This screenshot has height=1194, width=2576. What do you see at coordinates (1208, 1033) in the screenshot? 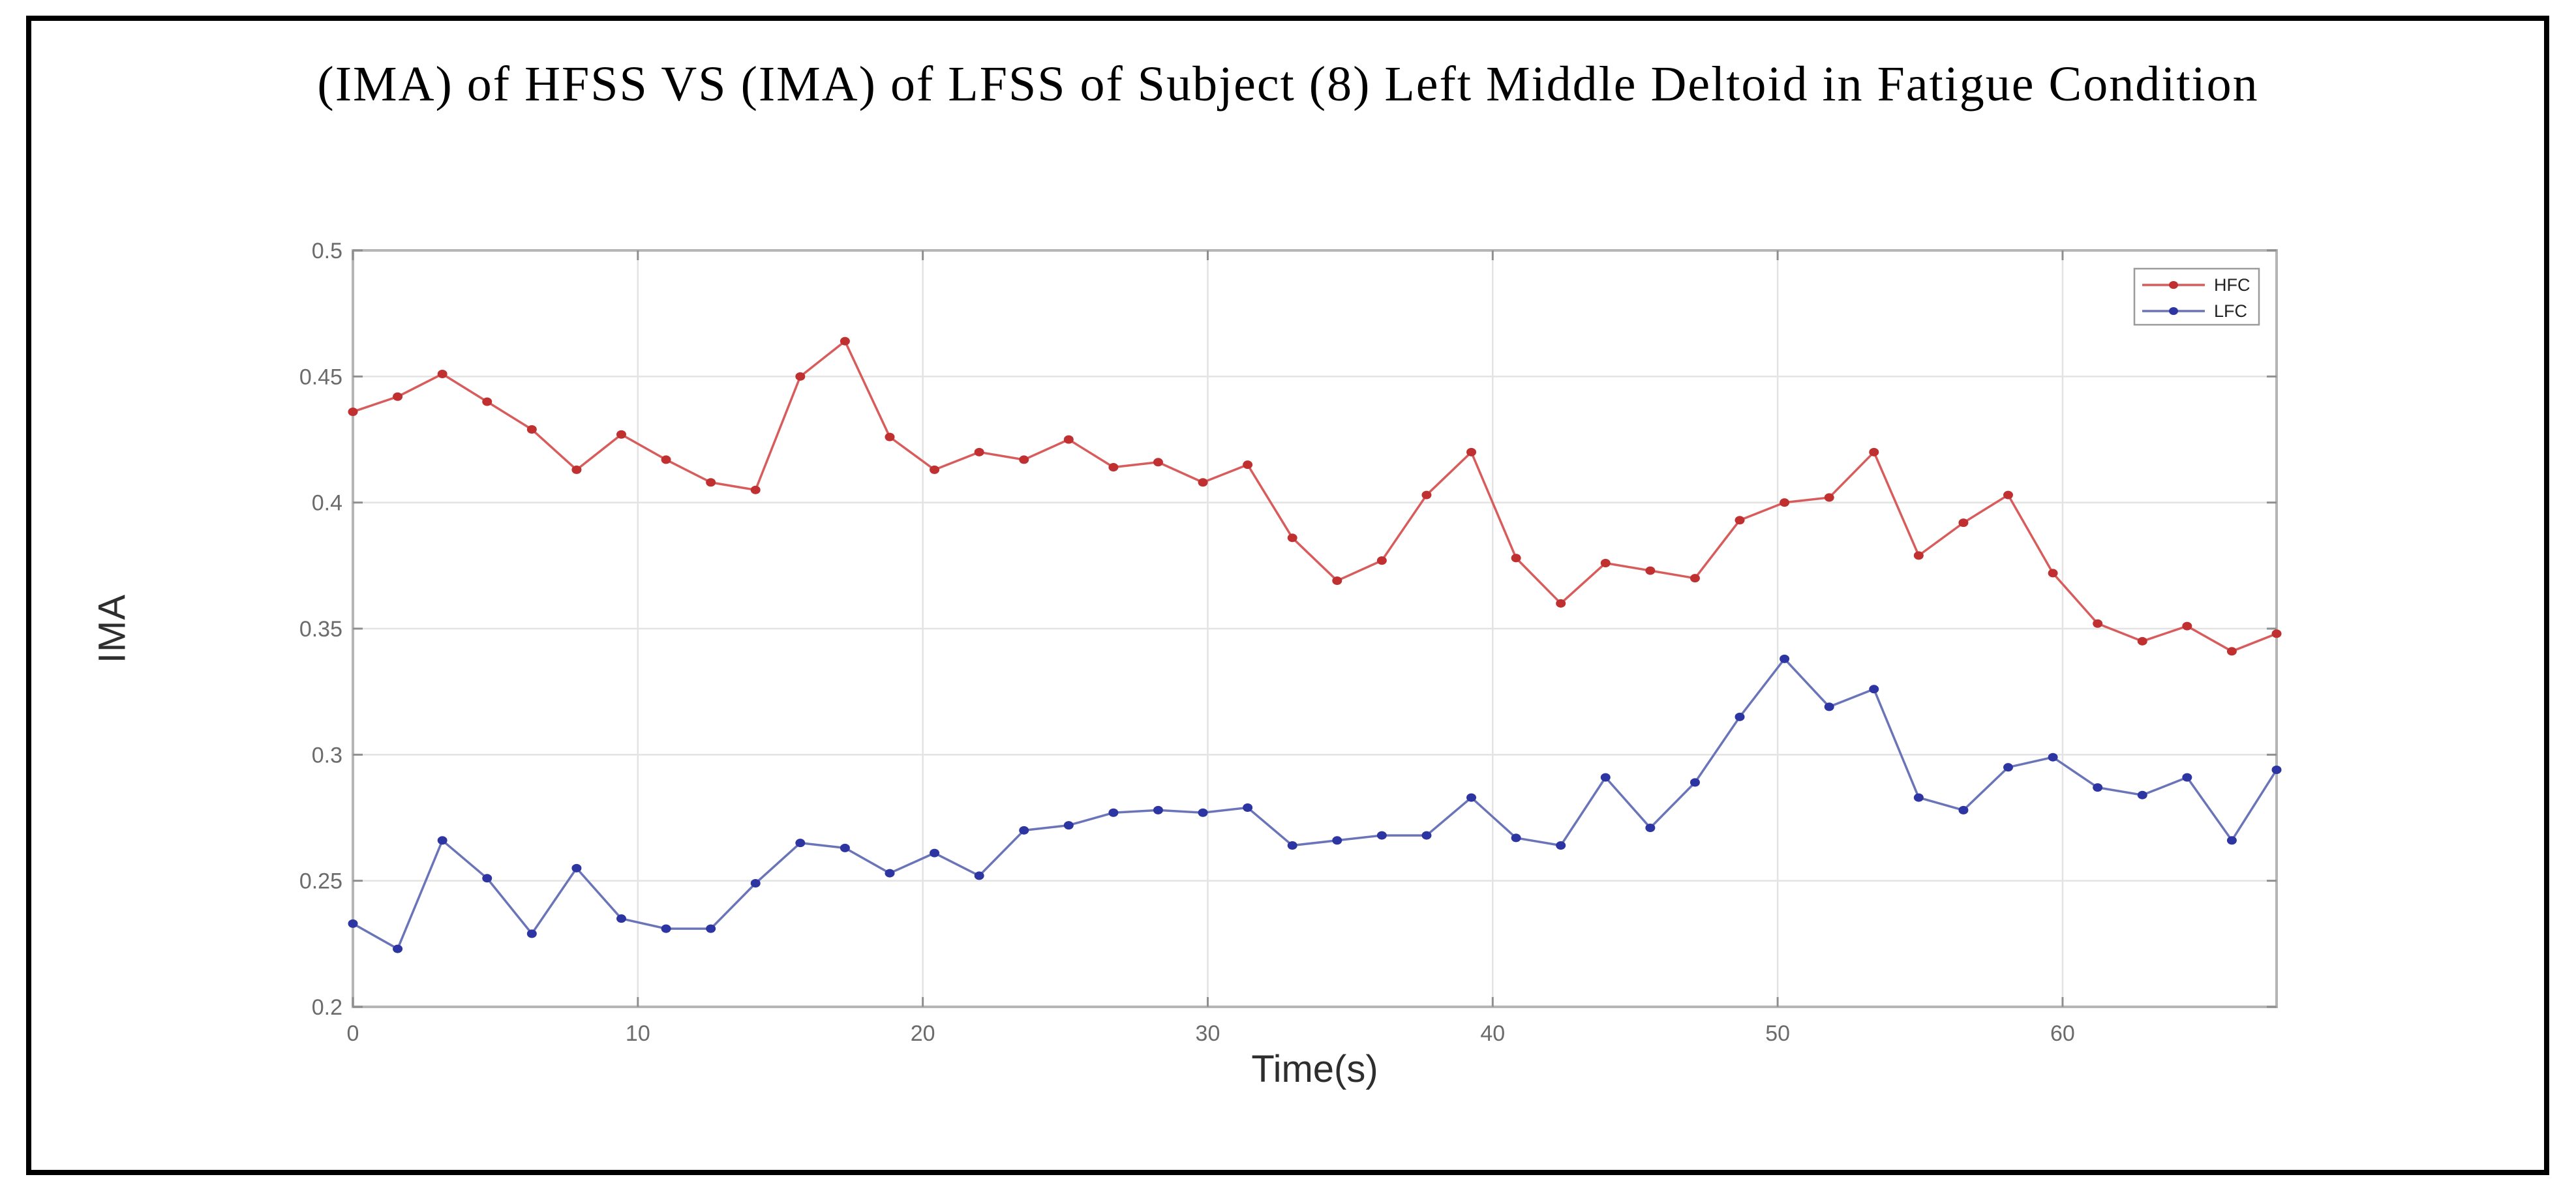
I see `x-tick-label: 30` at bounding box center [1208, 1033].